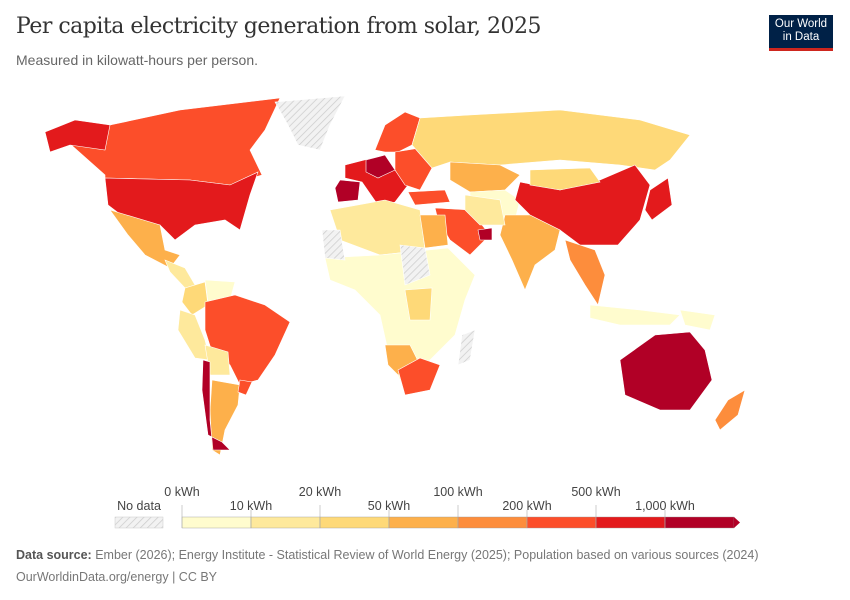 The image size is (850, 600). I want to click on legend-label: 100 kWh, so click(458, 492).